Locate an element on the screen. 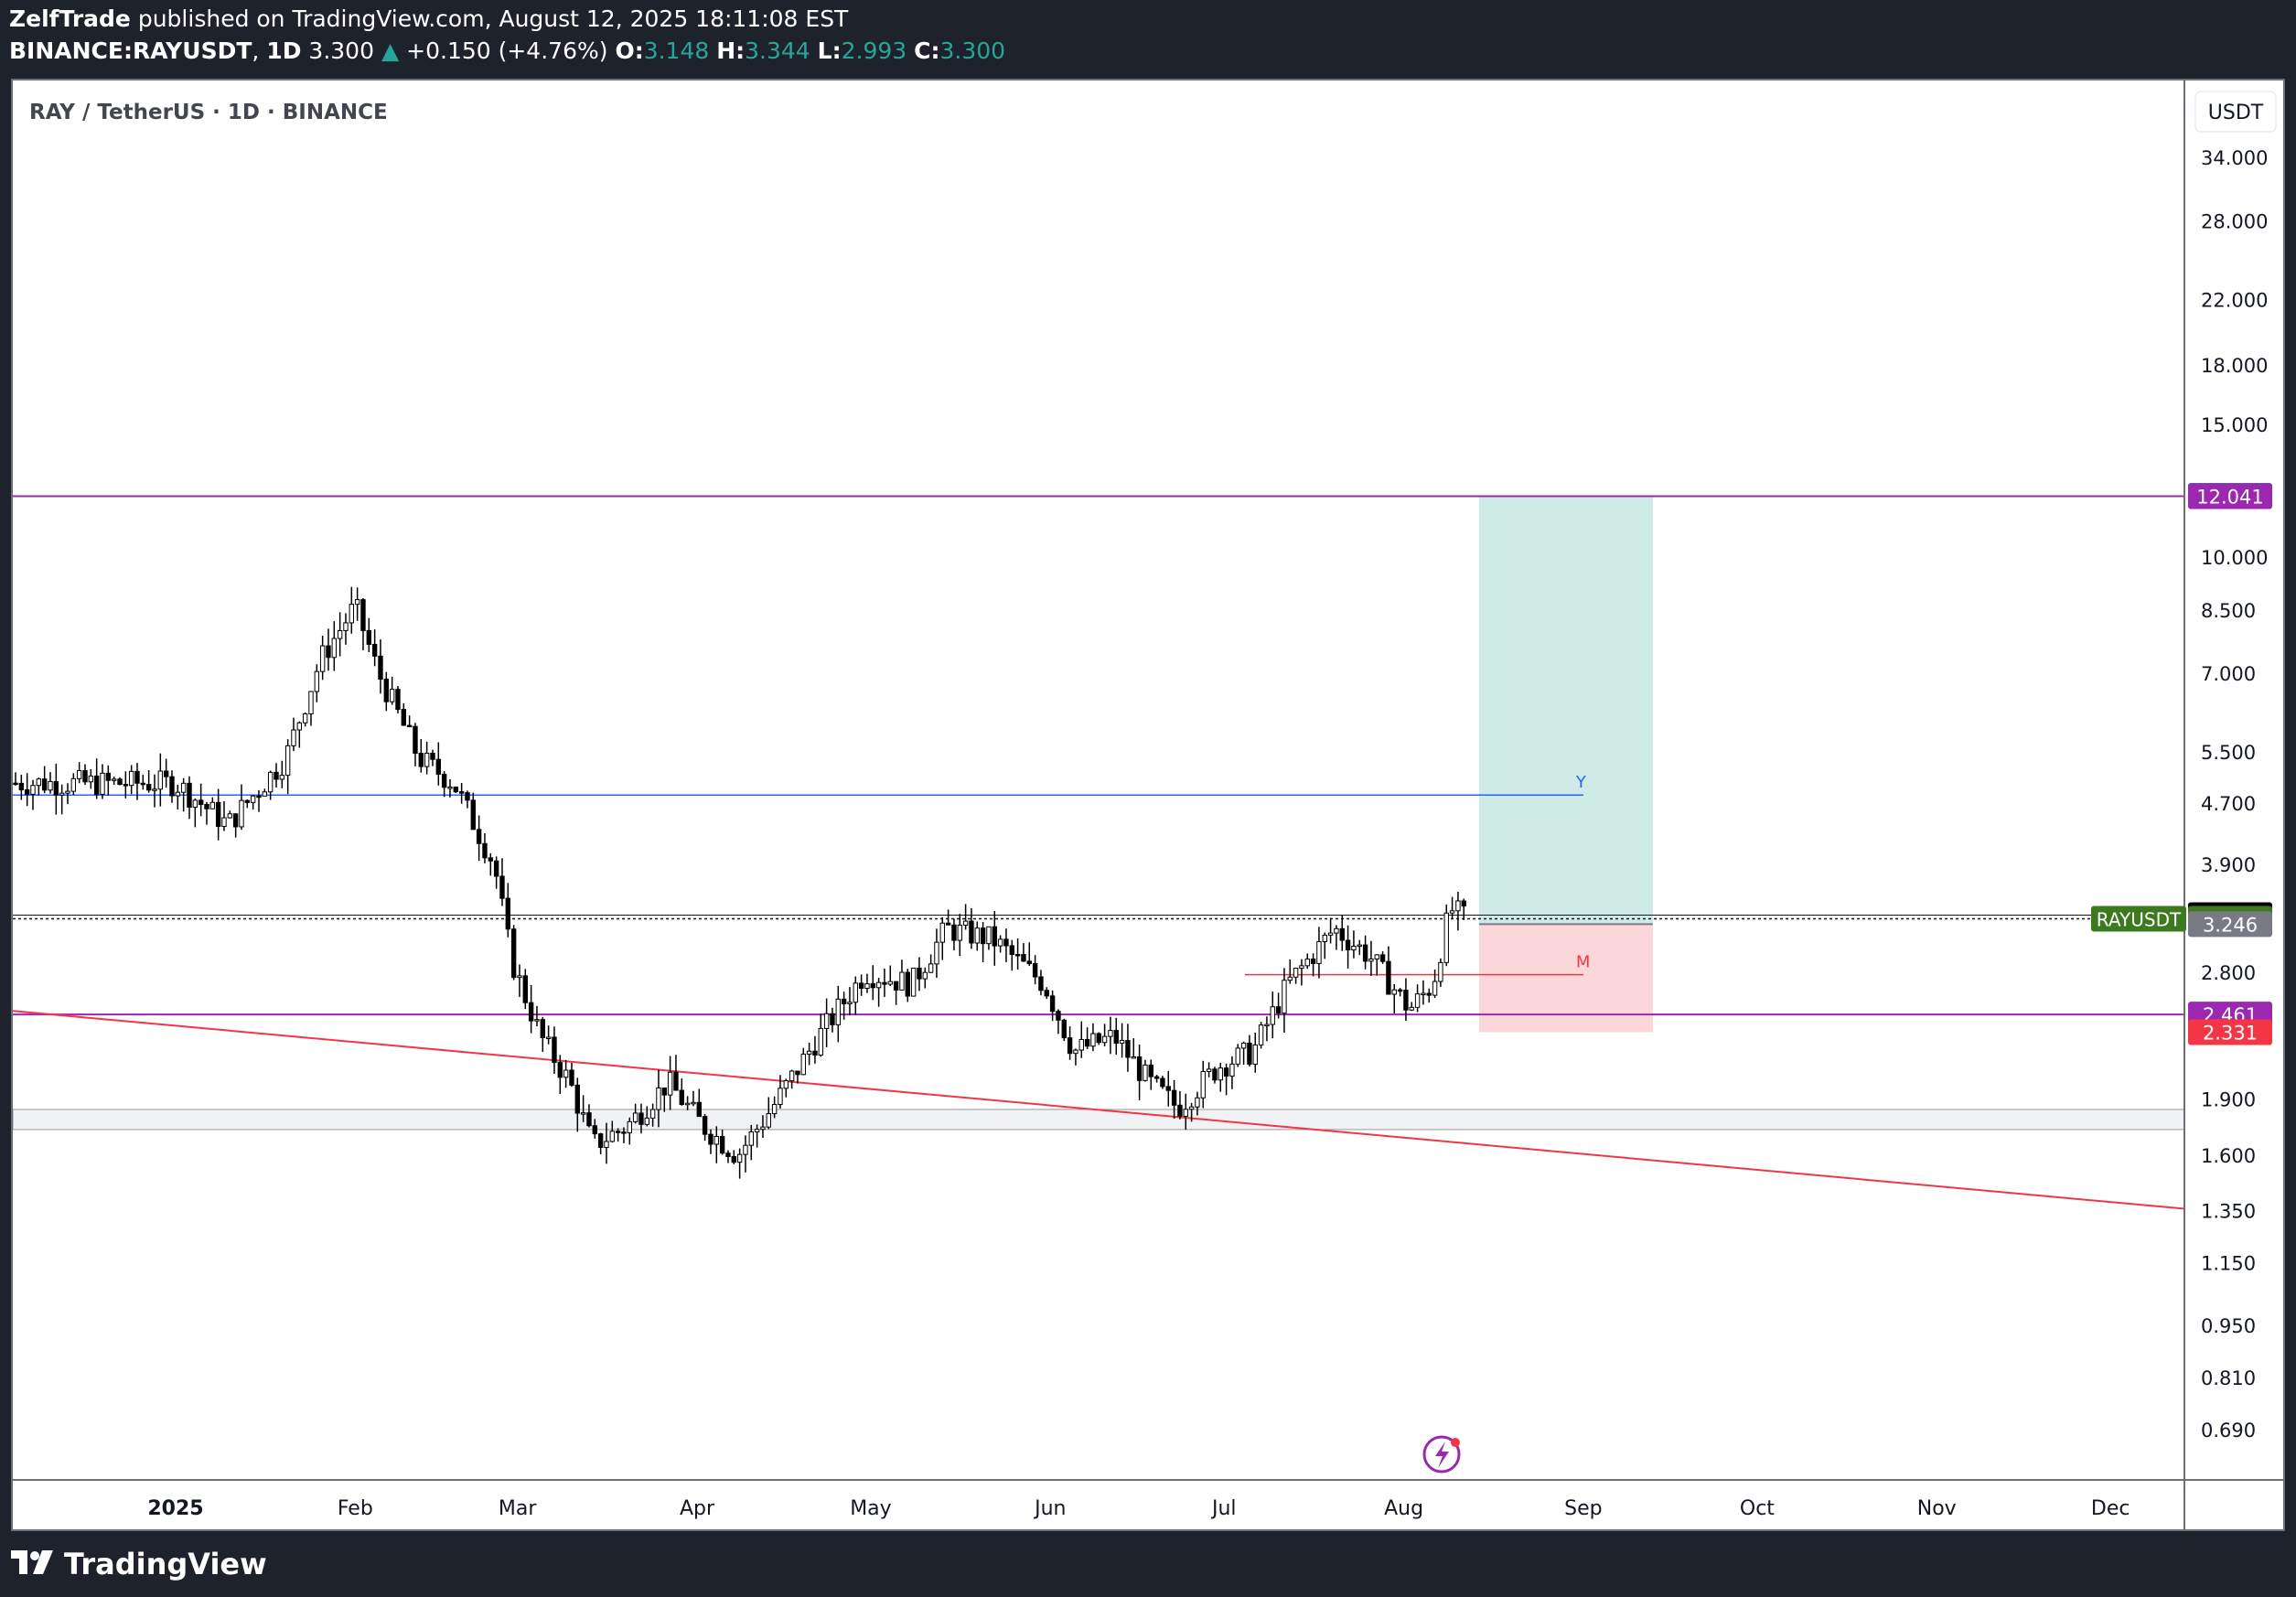  y-tick-label: 3.900 is located at coordinates (2228, 865).